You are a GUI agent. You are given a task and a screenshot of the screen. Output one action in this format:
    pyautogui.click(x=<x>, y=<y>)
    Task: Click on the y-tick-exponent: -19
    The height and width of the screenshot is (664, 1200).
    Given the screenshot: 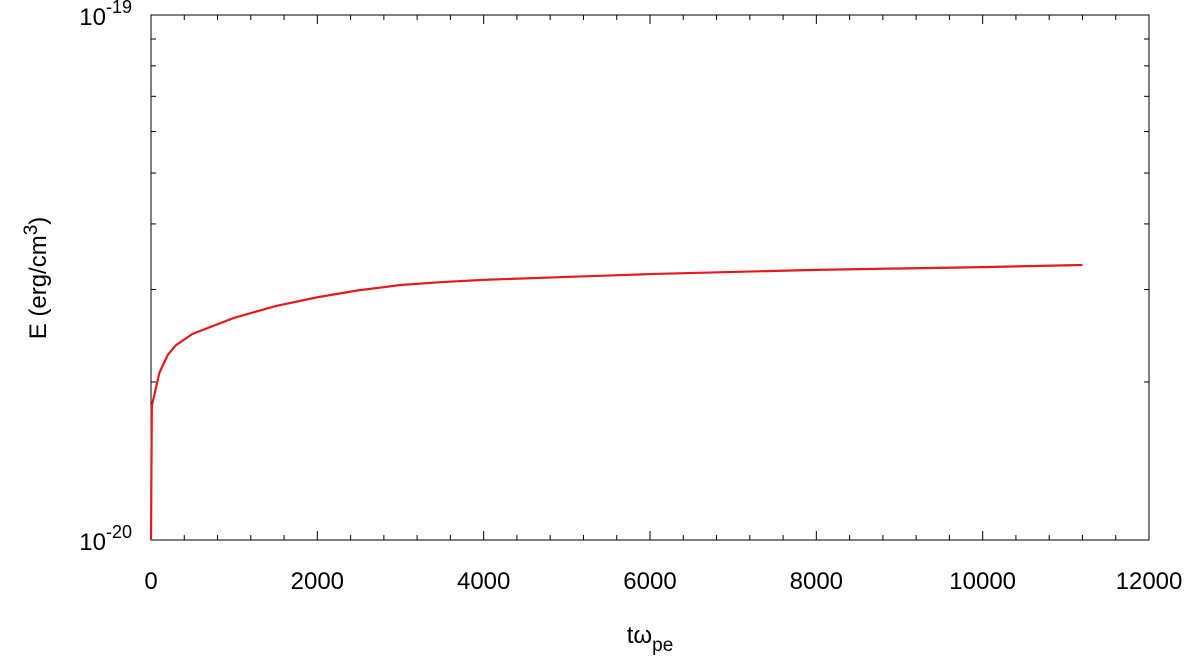 What is the action you would take?
    pyautogui.click(x=119, y=8)
    